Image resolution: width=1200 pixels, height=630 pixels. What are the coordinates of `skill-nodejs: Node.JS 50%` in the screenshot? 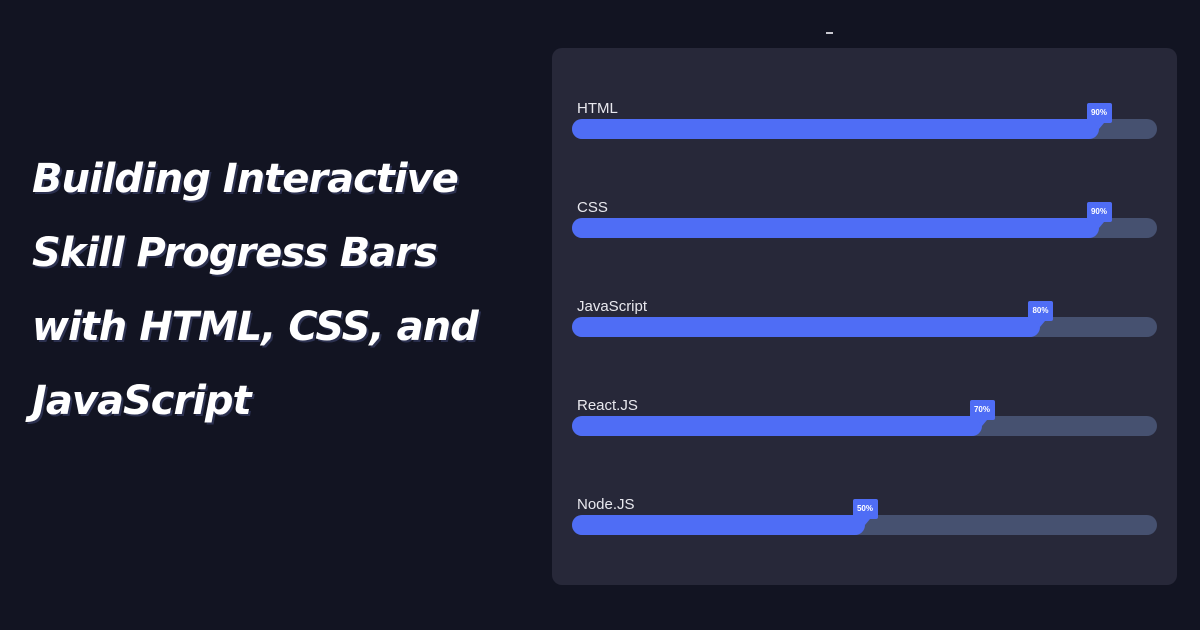 It's located at (864, 531).